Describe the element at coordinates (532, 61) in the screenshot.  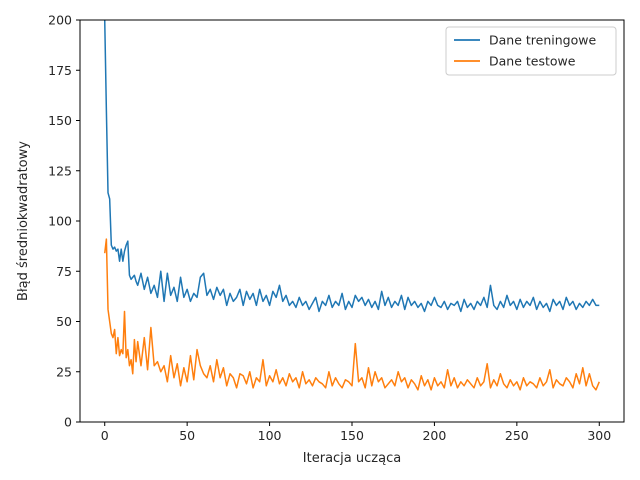
I see `legend-label-test: Dane testowe` at that location.